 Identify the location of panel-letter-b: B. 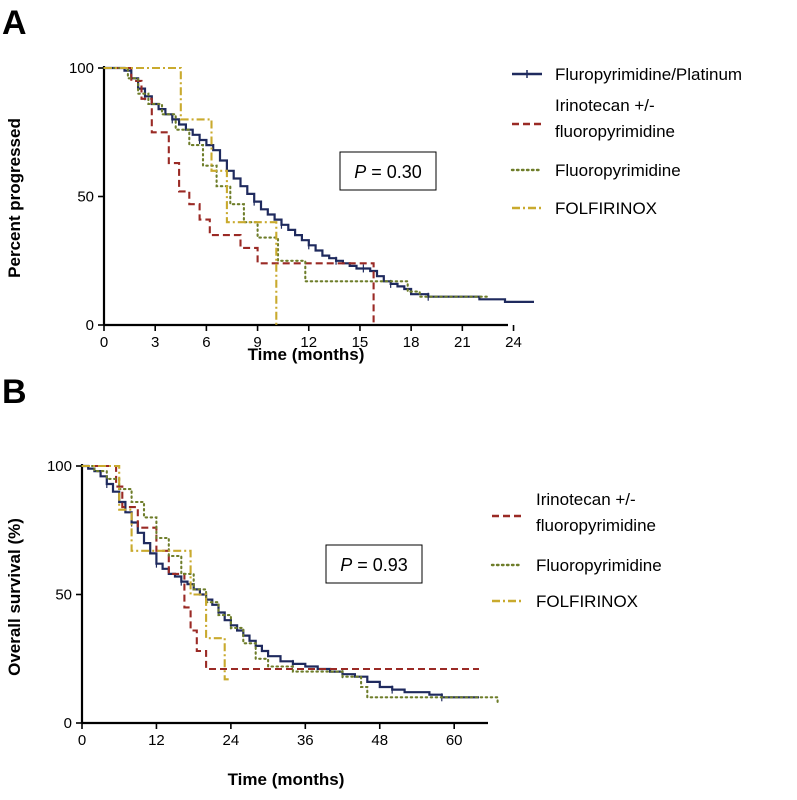
(14, 392).